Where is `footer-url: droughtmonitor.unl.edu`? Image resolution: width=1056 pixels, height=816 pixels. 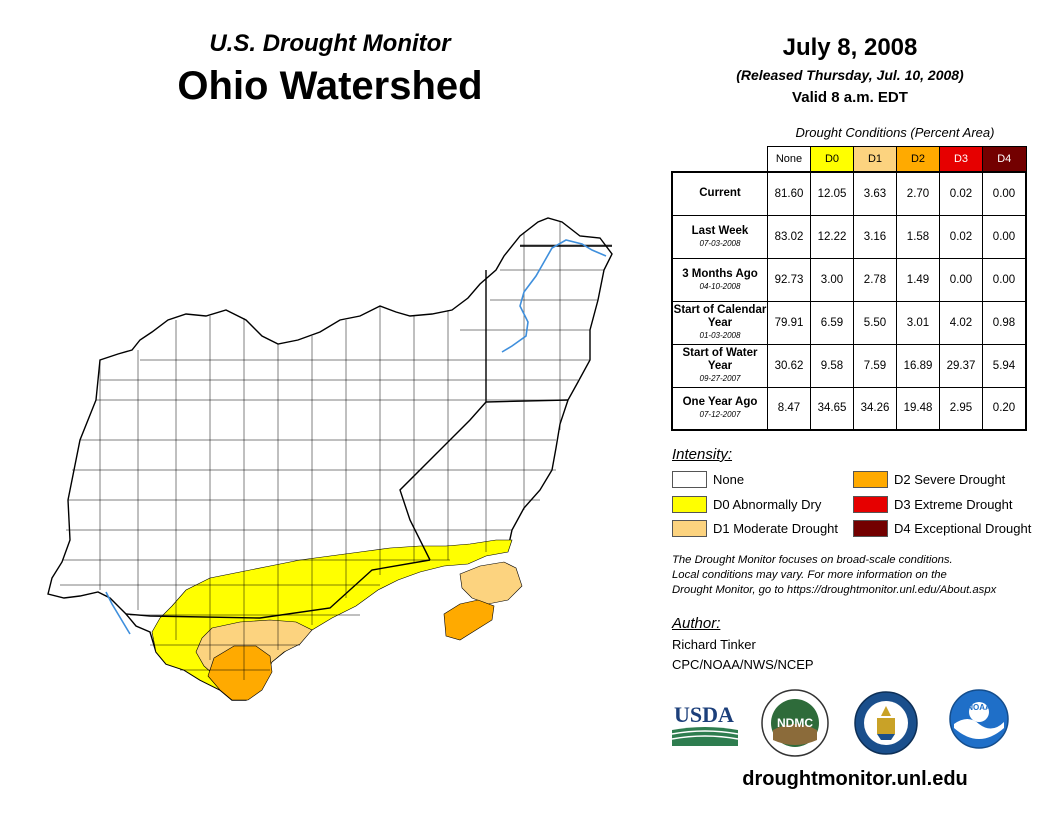 footer-url: droughtmonitor.unl.edu is located at coordinates (855, 779).